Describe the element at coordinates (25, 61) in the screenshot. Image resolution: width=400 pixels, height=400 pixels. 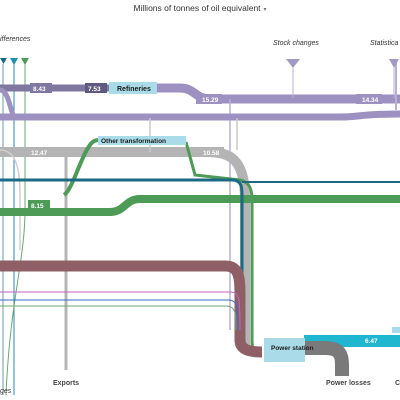
I see `marker-green-icon` at that location.